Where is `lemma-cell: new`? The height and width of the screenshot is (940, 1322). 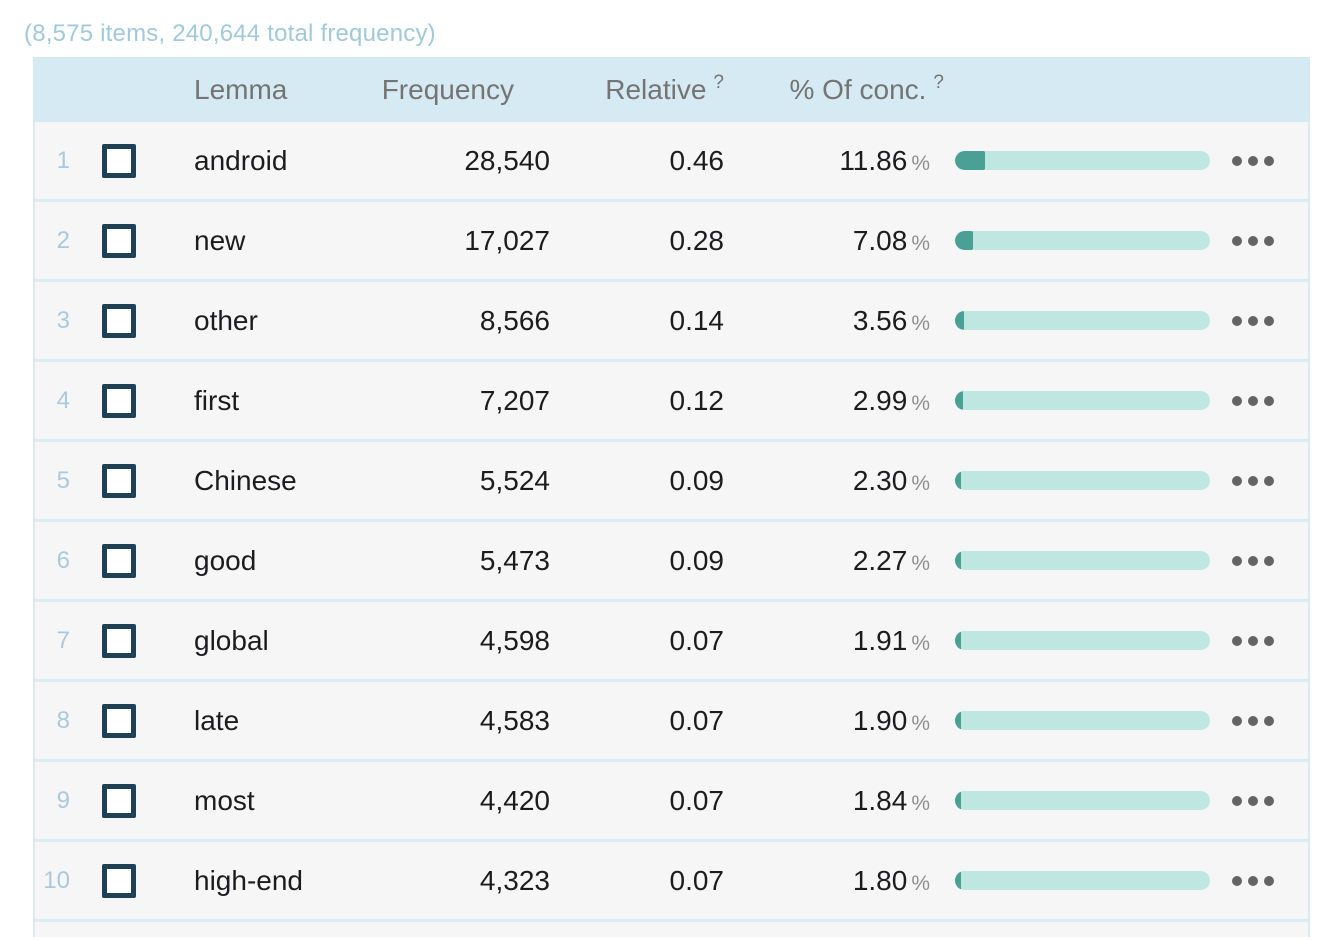
lemma-cell: new is located at coordinates (220, 240).